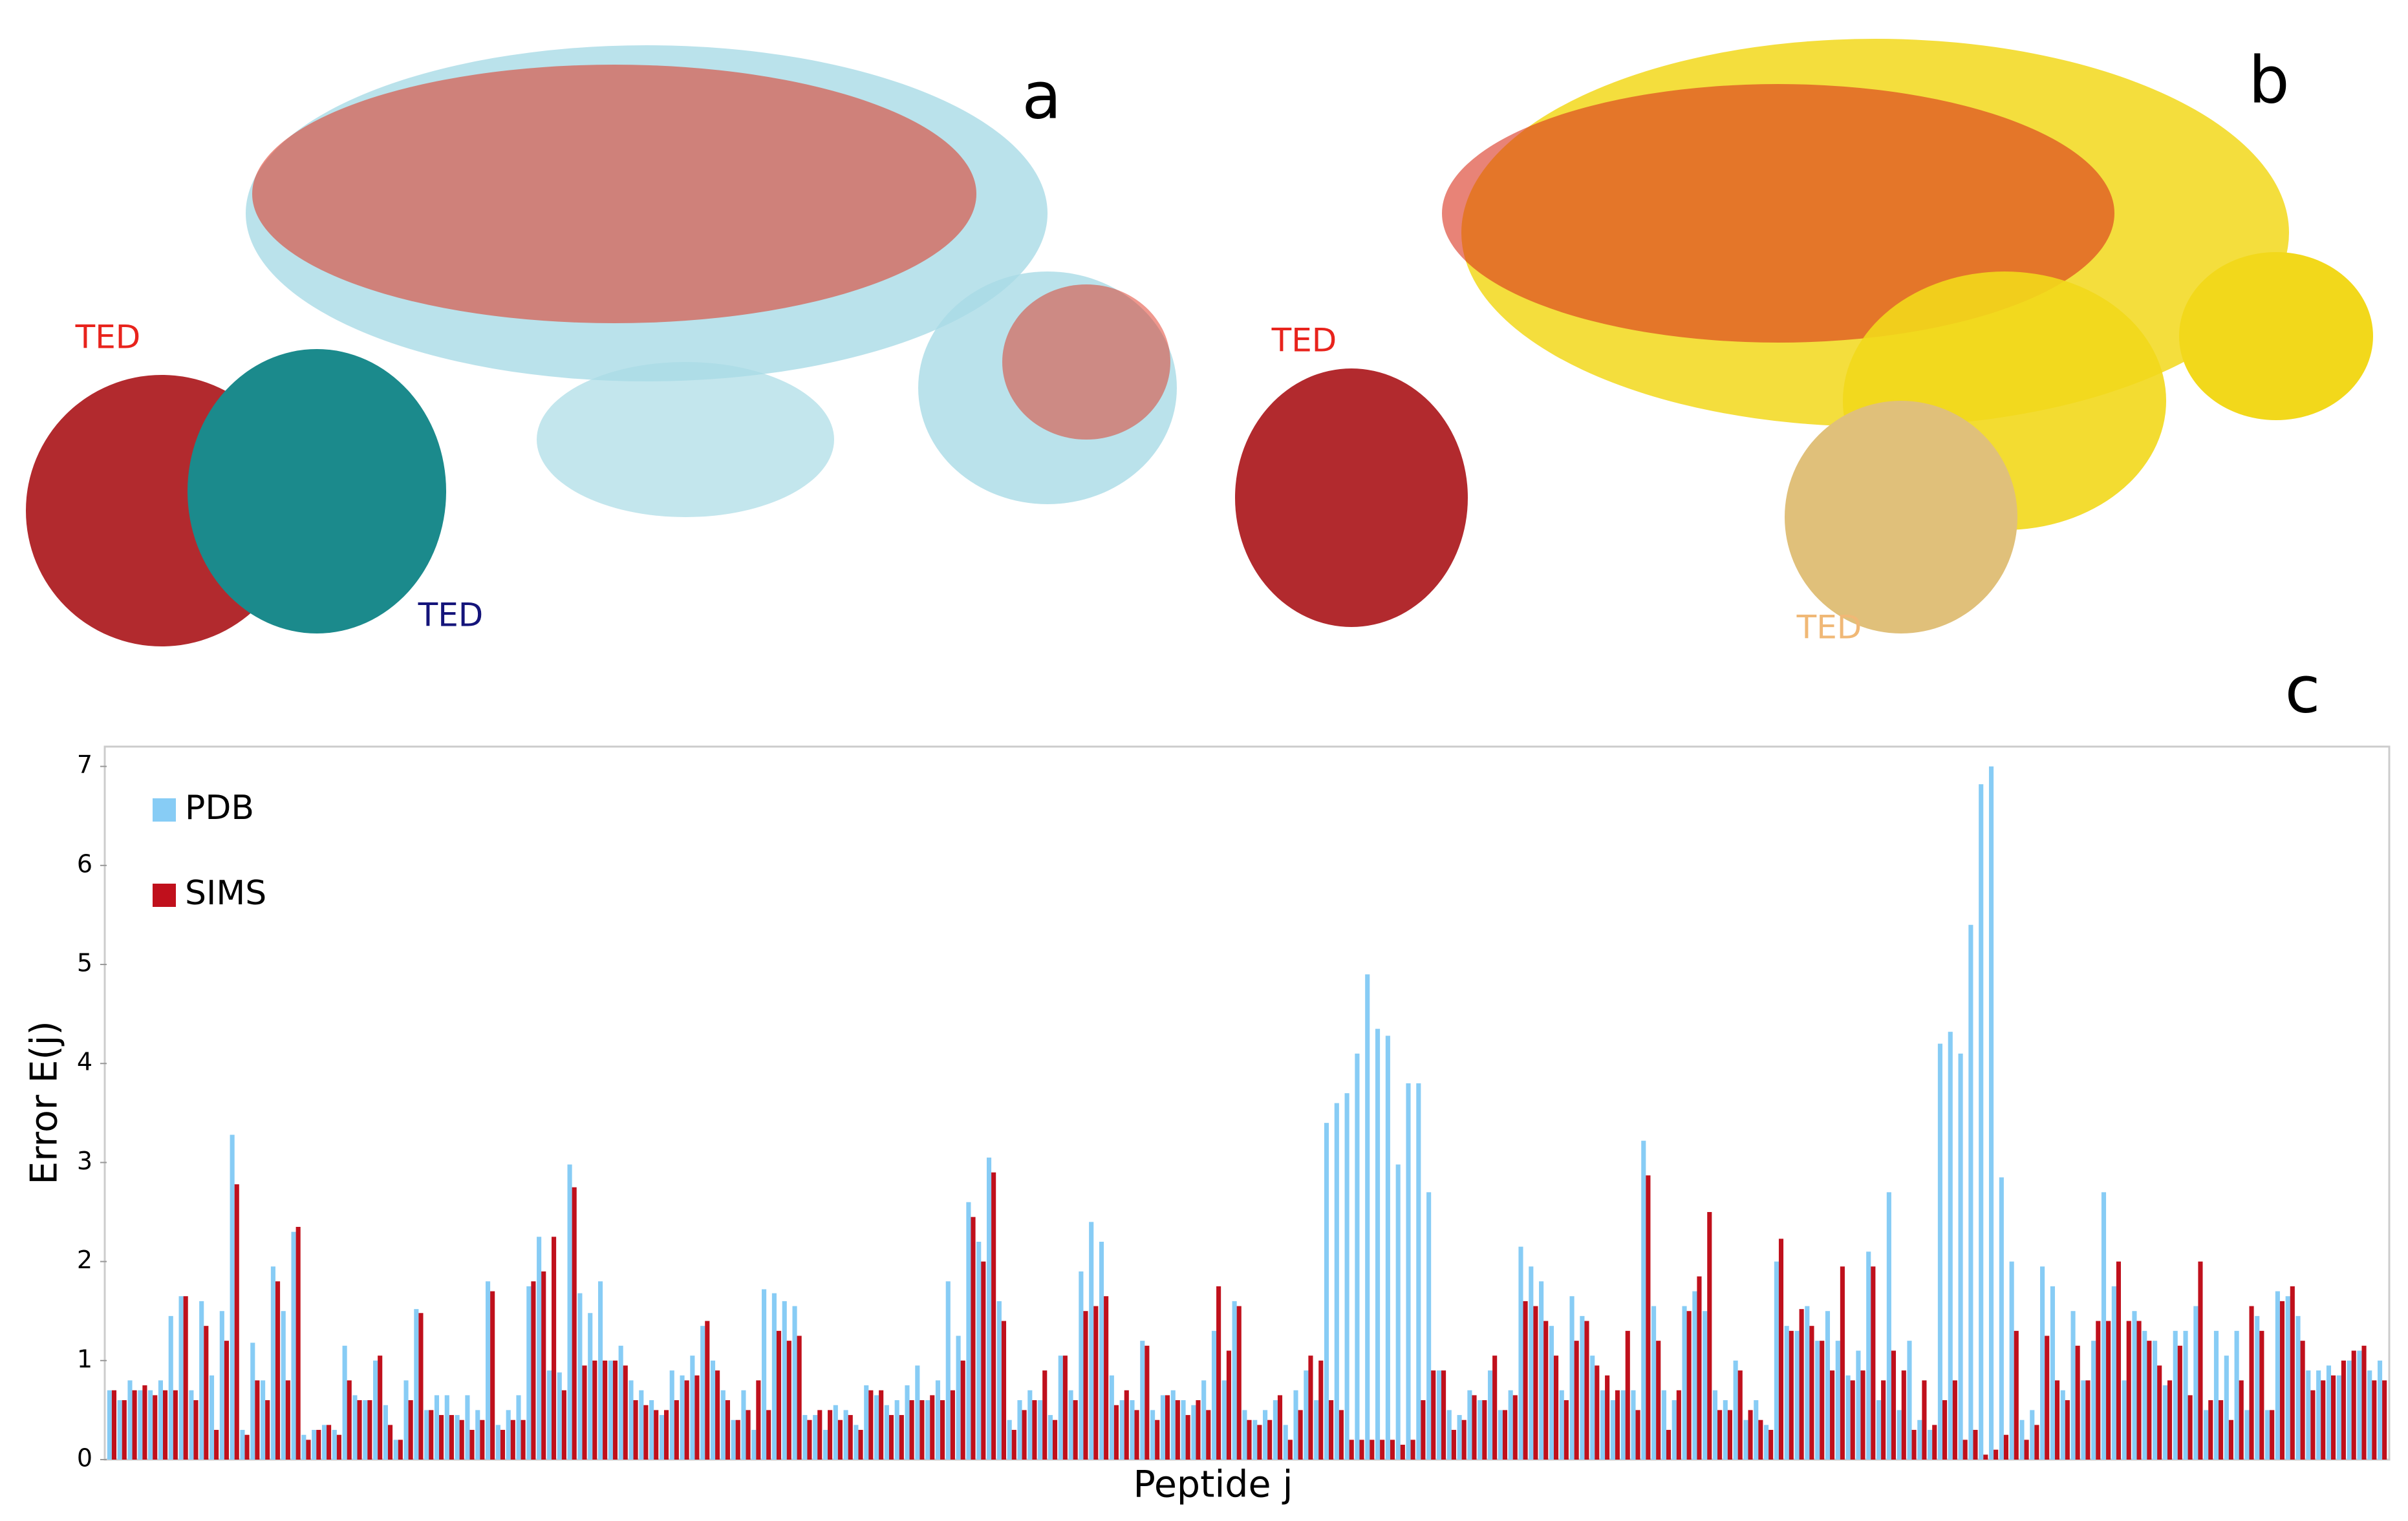 This screenshot has width=2408, height=1521. Describe the element at coordinates (84, 963) in the screenshot. I see `y-tick-label: 5` at that location.